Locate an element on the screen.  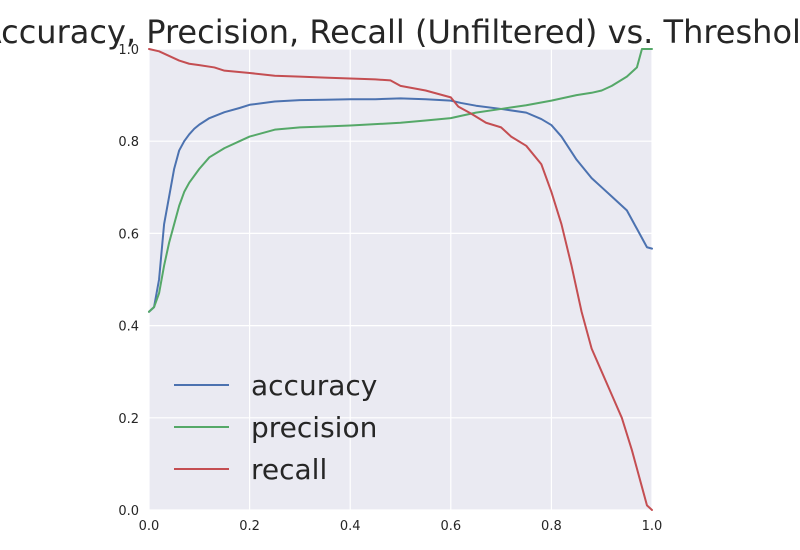
legend-label-precision: precision is located at coordinates (314, 427).